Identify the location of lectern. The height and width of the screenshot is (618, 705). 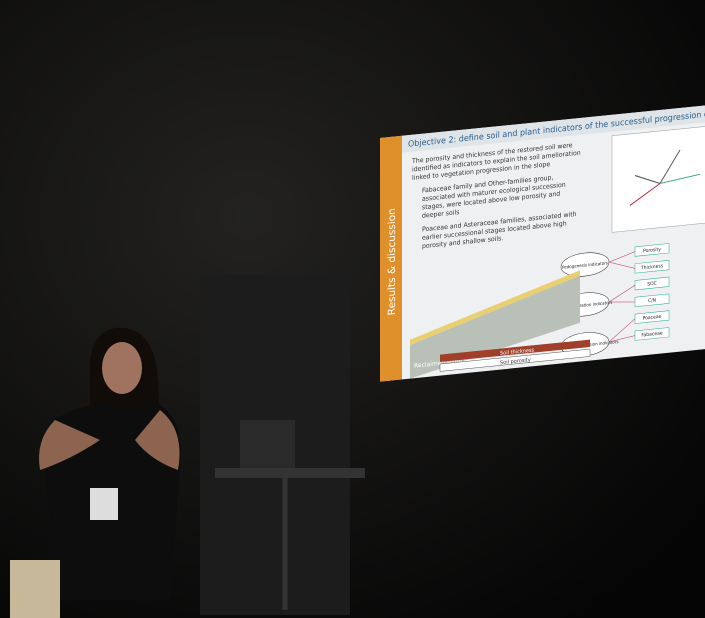
(290, 473).